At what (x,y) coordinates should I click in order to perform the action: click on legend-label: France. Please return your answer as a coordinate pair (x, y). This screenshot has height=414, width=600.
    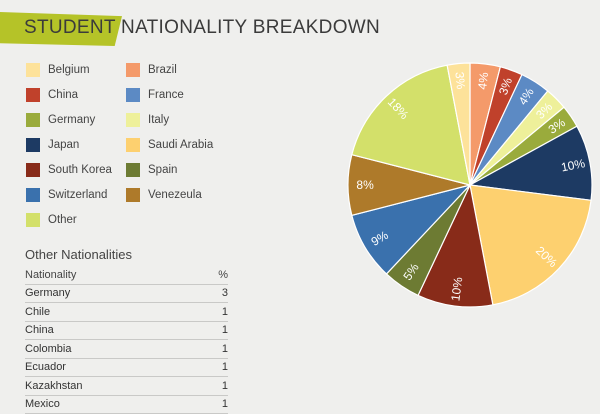
    Looking at the image, I should click on (166, 95).